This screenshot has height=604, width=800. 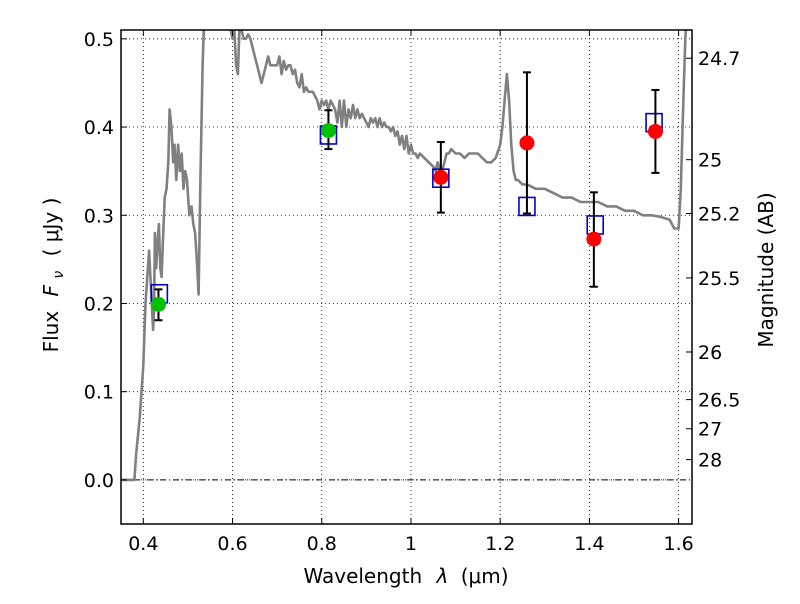 What do you see at coordinates (719, 279) in the screenshot?
I see `y2-tick-label: 25.5` at bounding box center [719, 279].